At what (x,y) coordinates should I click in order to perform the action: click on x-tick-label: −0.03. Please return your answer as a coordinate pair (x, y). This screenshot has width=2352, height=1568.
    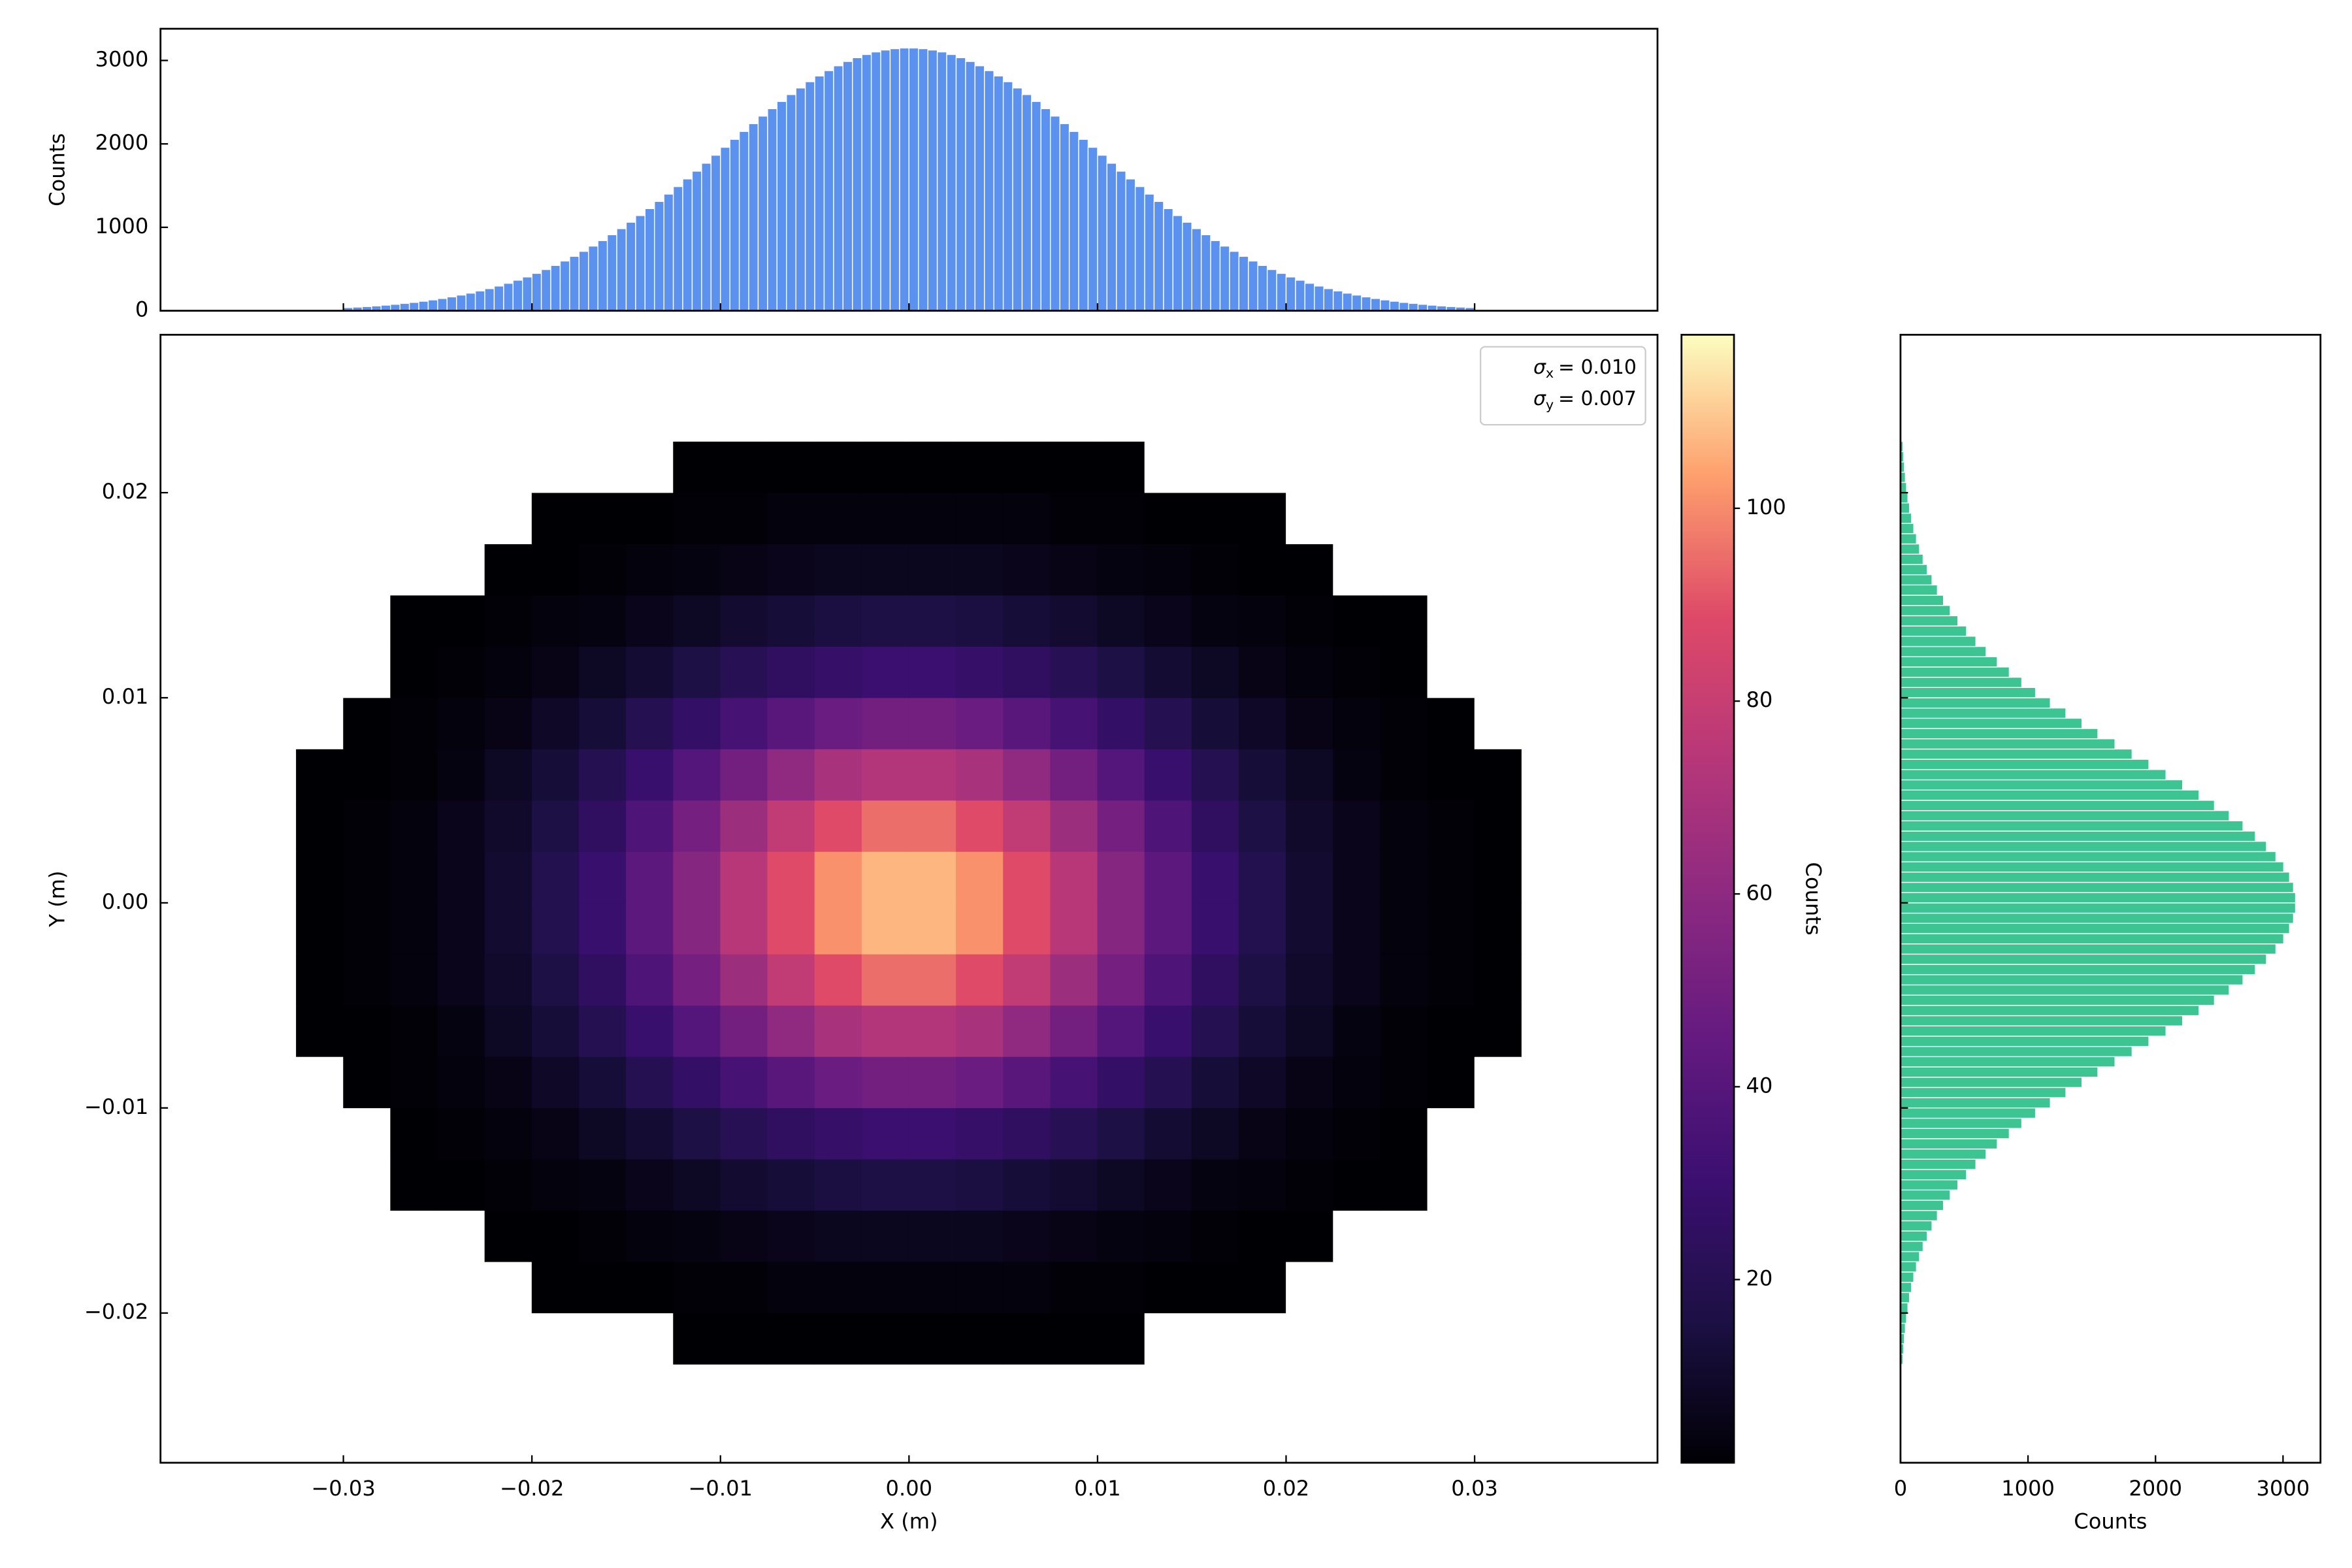
    Looking at the image, I should click on (343, 1488).